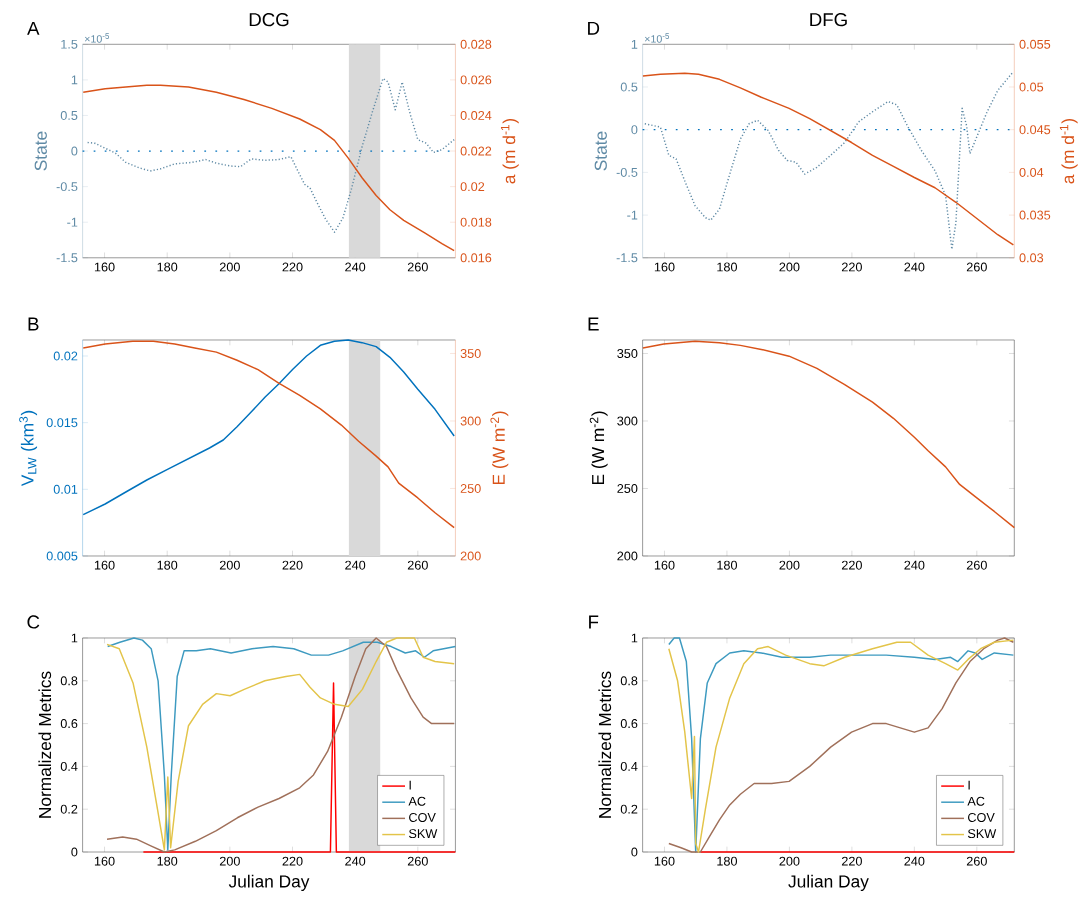  Describe the element at coordinates (476, 258) in the screenshot. I see `y2-tick-label: 0.016` at that location.